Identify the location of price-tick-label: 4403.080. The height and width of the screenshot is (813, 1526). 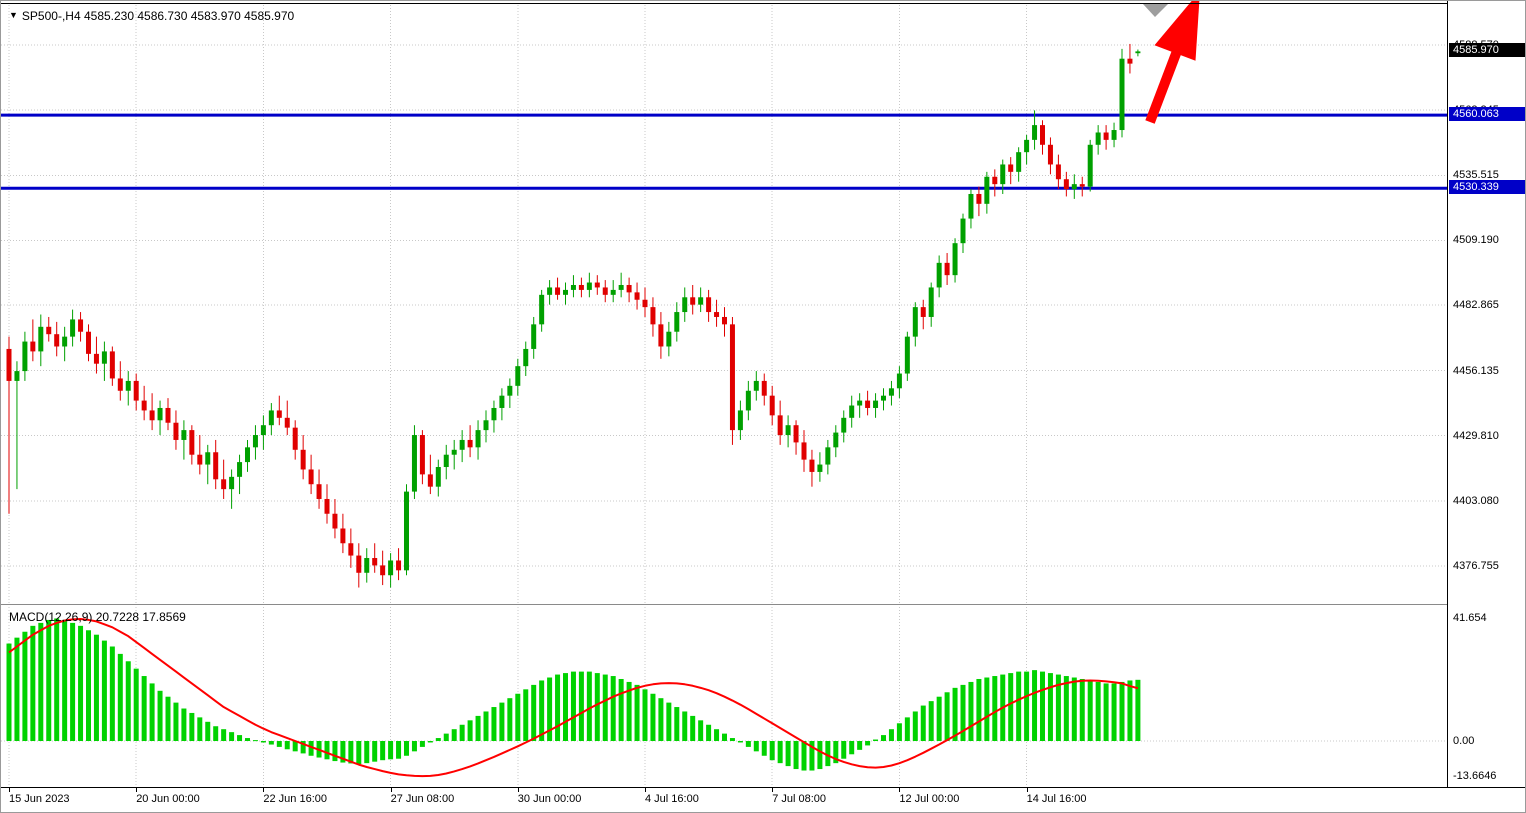
(1476, 501).